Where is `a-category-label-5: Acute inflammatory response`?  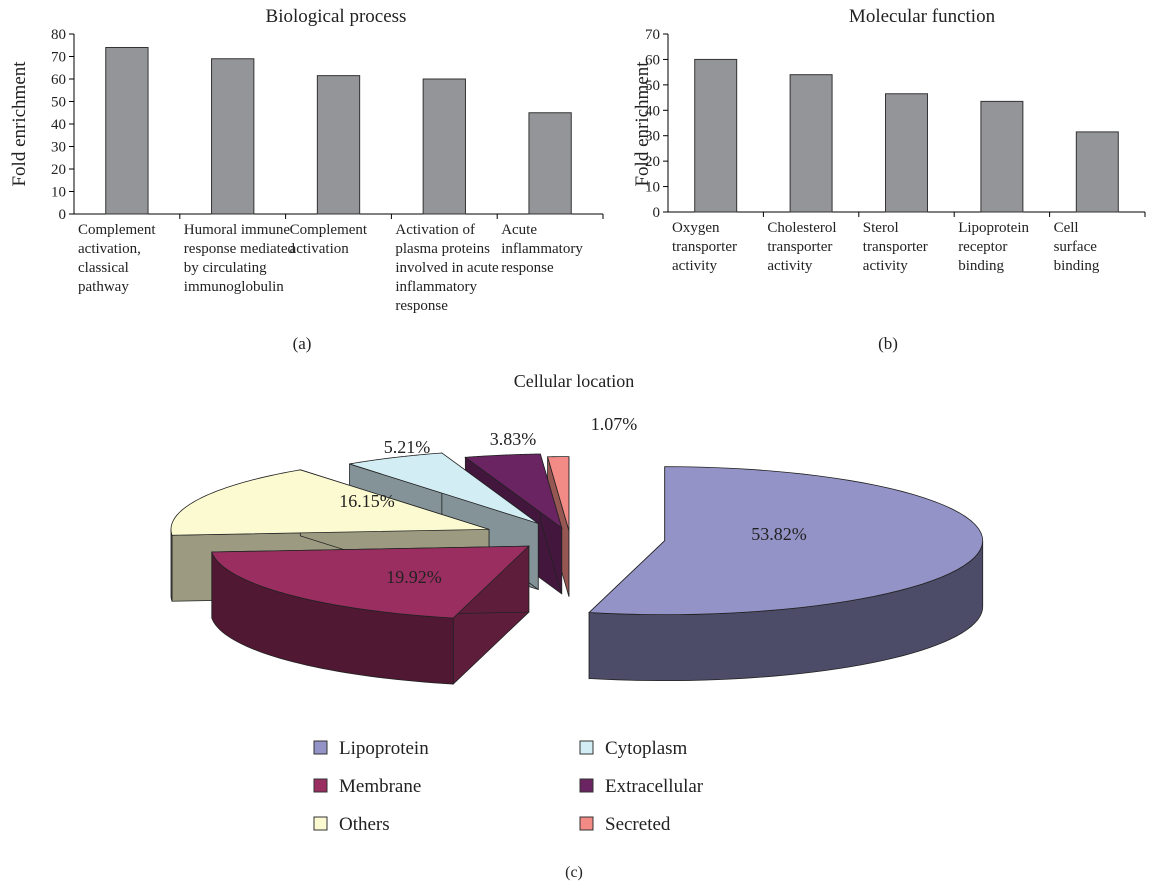 a-category-label-5: Acute inflammatory response is located at coordinates (542, 249).